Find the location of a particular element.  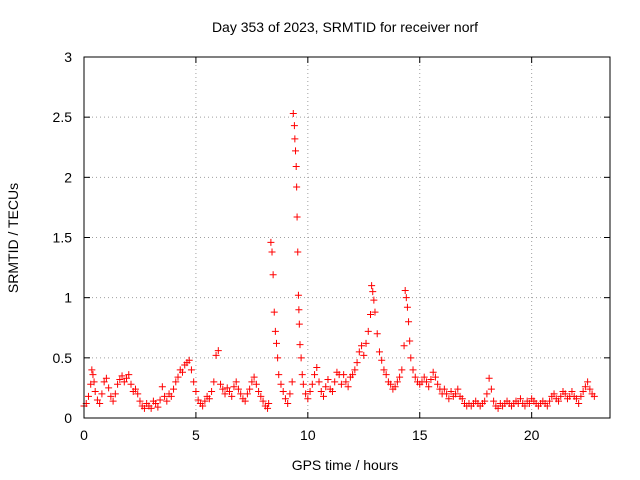

y-axis-label: SRMTID / TECUs is located at coordinates (13, 238).